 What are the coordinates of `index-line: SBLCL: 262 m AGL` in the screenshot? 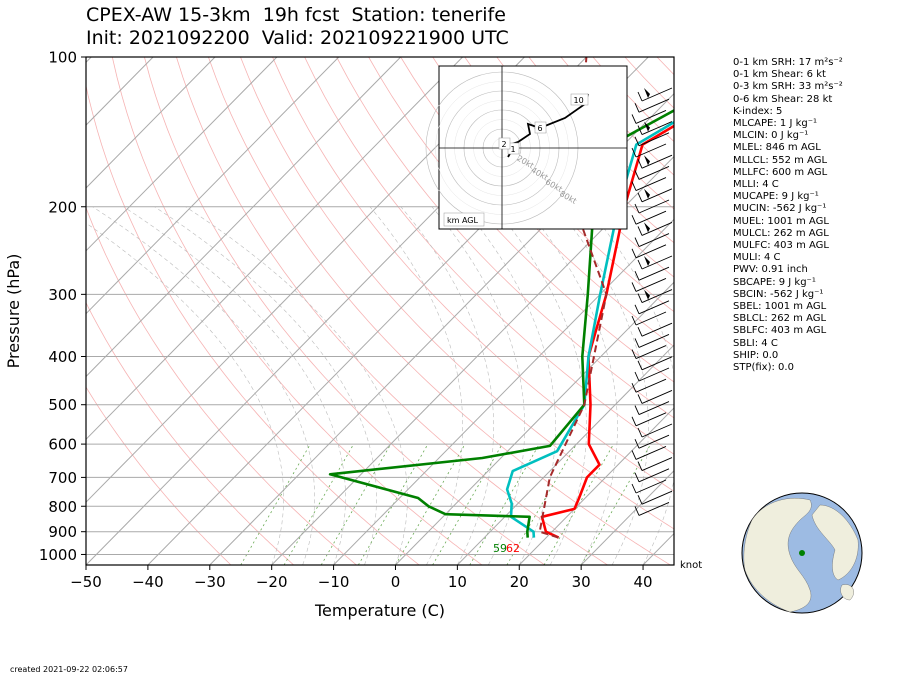 It's located at (780, 319).